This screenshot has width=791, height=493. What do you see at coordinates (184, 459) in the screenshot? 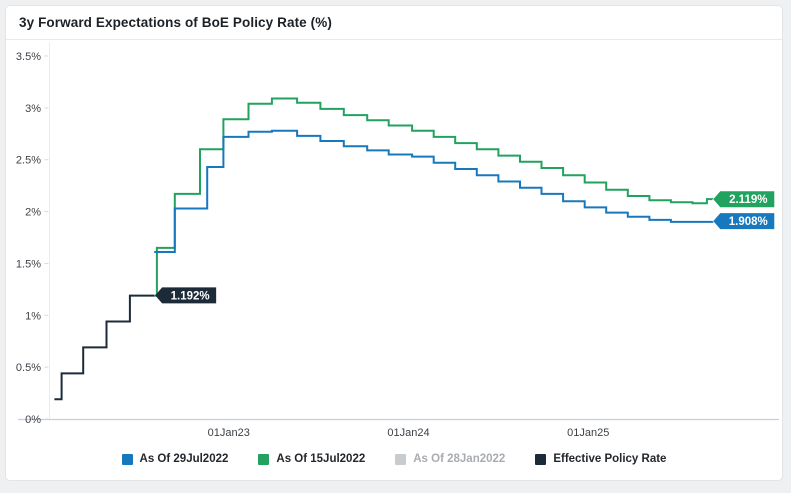
I see `legend-item-label: As Of 29Jul2022` at bounding box center [184, 459].